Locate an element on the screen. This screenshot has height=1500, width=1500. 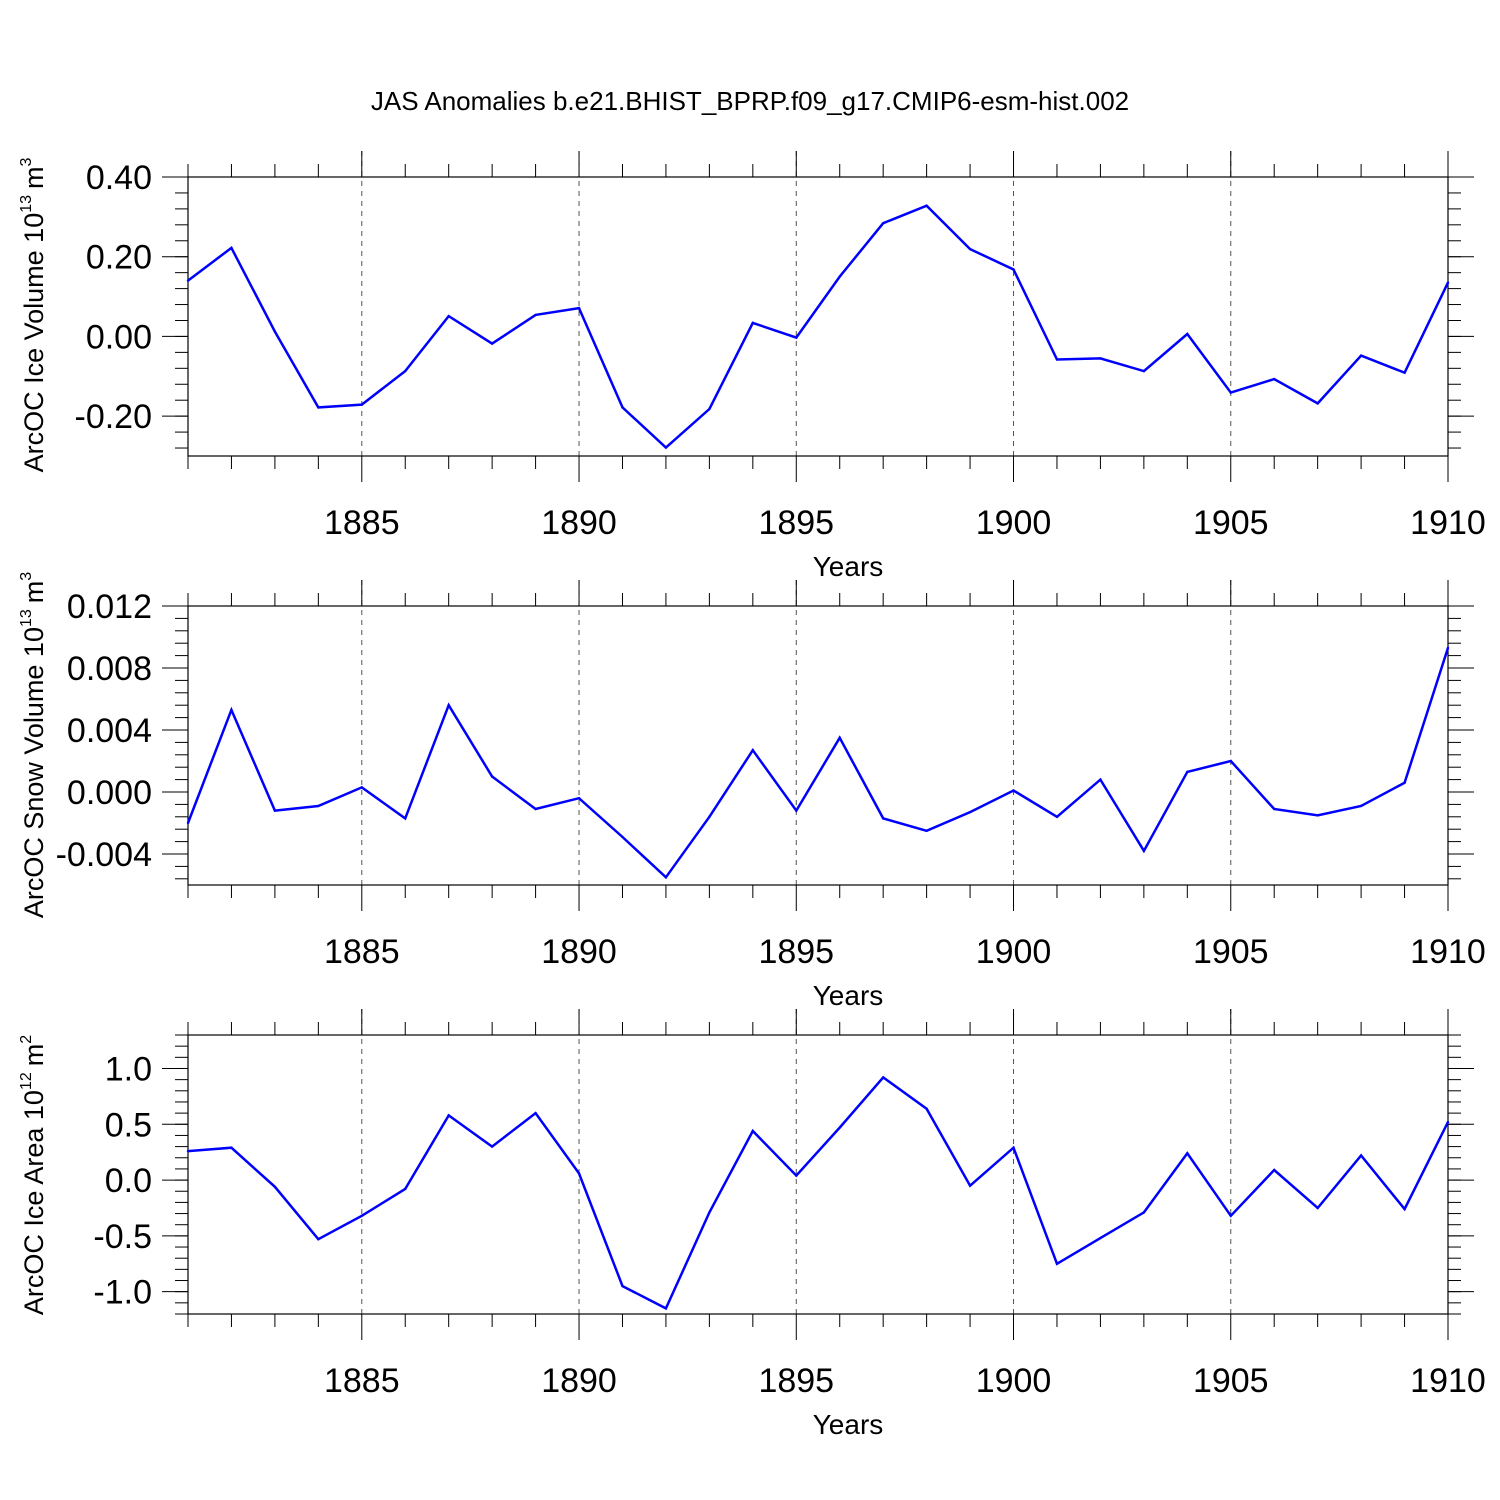
y-tick-label: 1.0 is located at coordinates (128, 1069).